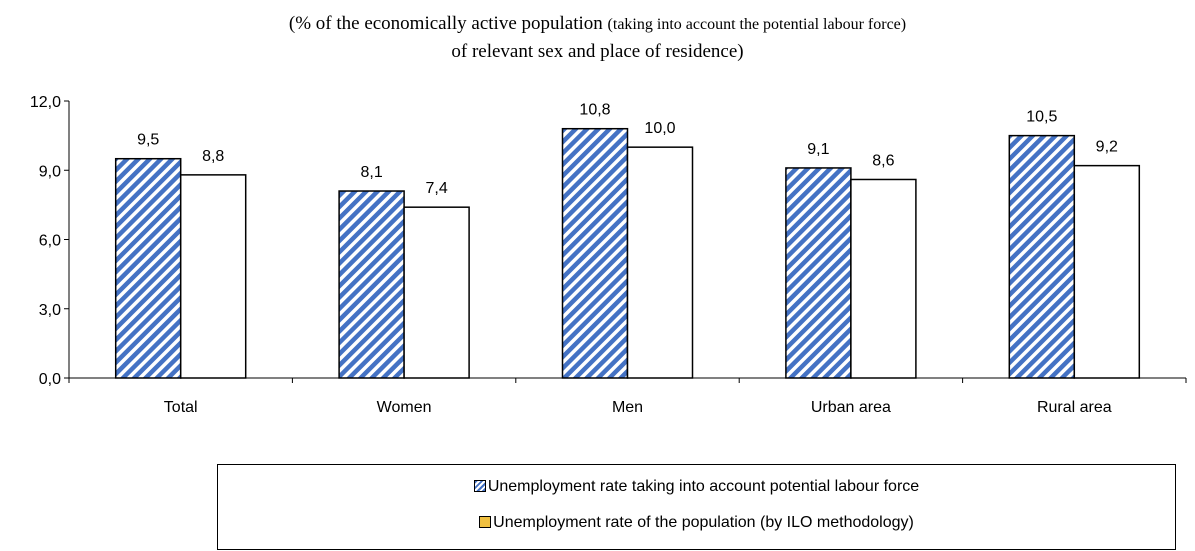  I want to click on y-tick-label: 9,0, so click(50, 171).